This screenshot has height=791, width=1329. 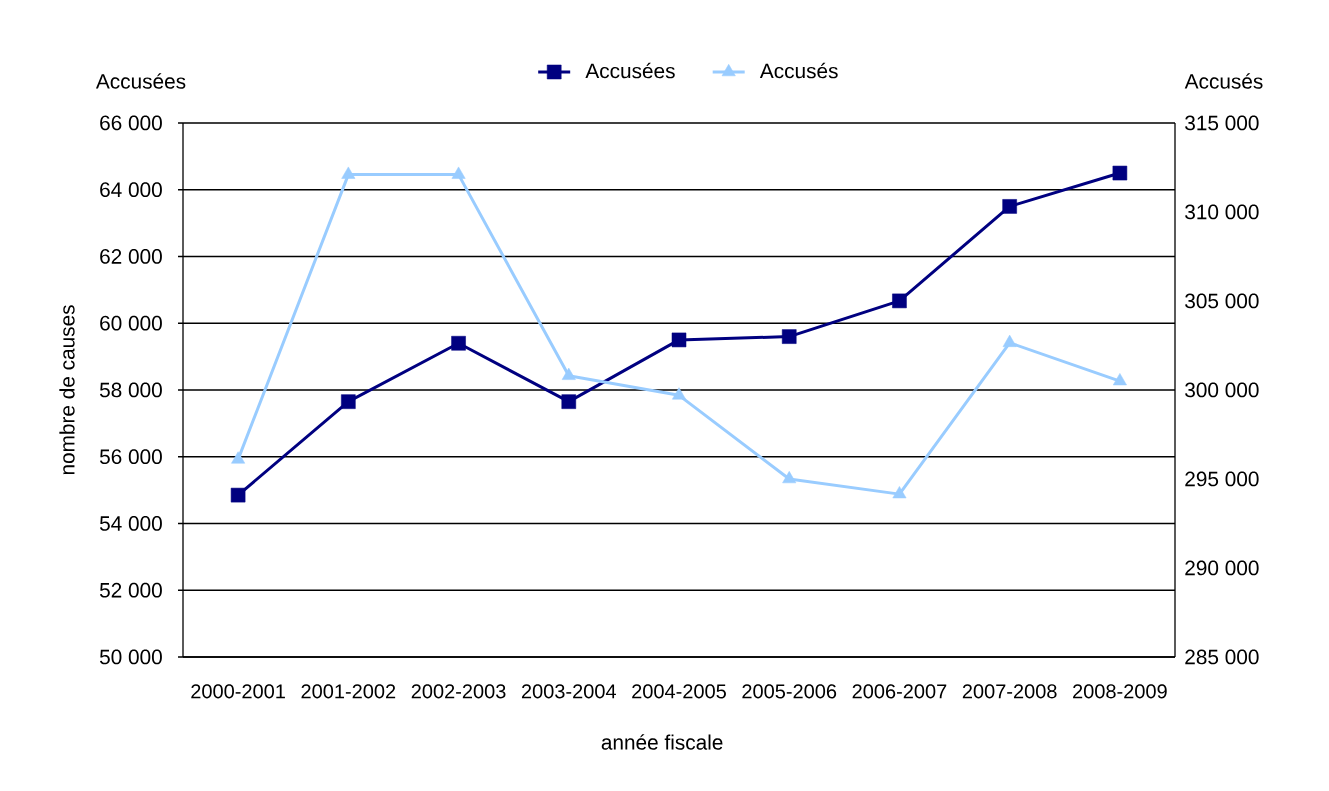 What do you see at coordinates (130, 590) in the screenshot?
I see `y-tick-label: 52 000` at bounding box center [130, 590].